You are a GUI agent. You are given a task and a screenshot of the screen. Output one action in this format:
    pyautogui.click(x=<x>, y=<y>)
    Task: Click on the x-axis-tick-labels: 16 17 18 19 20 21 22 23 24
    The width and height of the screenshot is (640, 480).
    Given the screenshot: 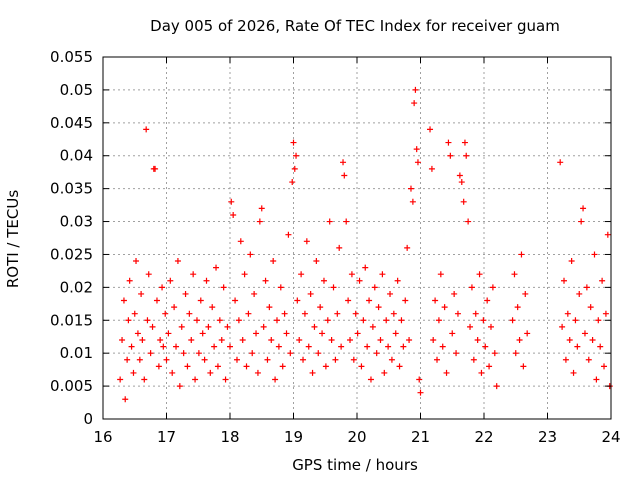 What is the action you would take?
    pyautogui.click(x=356, y=437)
    